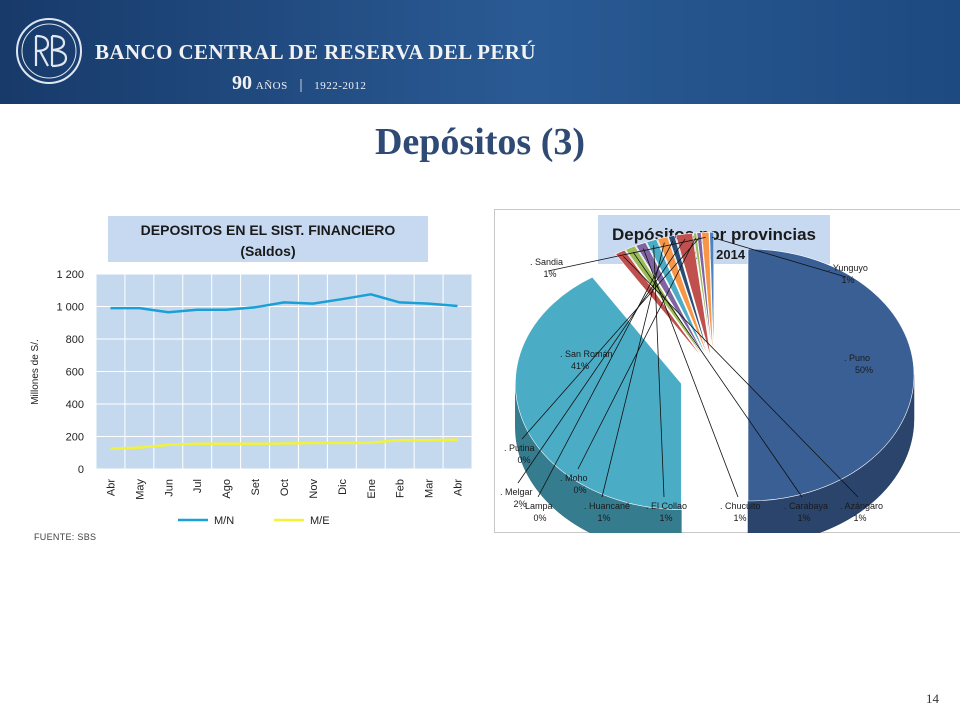 The width and height of the screenshot is (960, 720). Describe the element at coordinates (739, 518) in the screenshot. I see `pie-pct-chucuito: 1%` at that location.